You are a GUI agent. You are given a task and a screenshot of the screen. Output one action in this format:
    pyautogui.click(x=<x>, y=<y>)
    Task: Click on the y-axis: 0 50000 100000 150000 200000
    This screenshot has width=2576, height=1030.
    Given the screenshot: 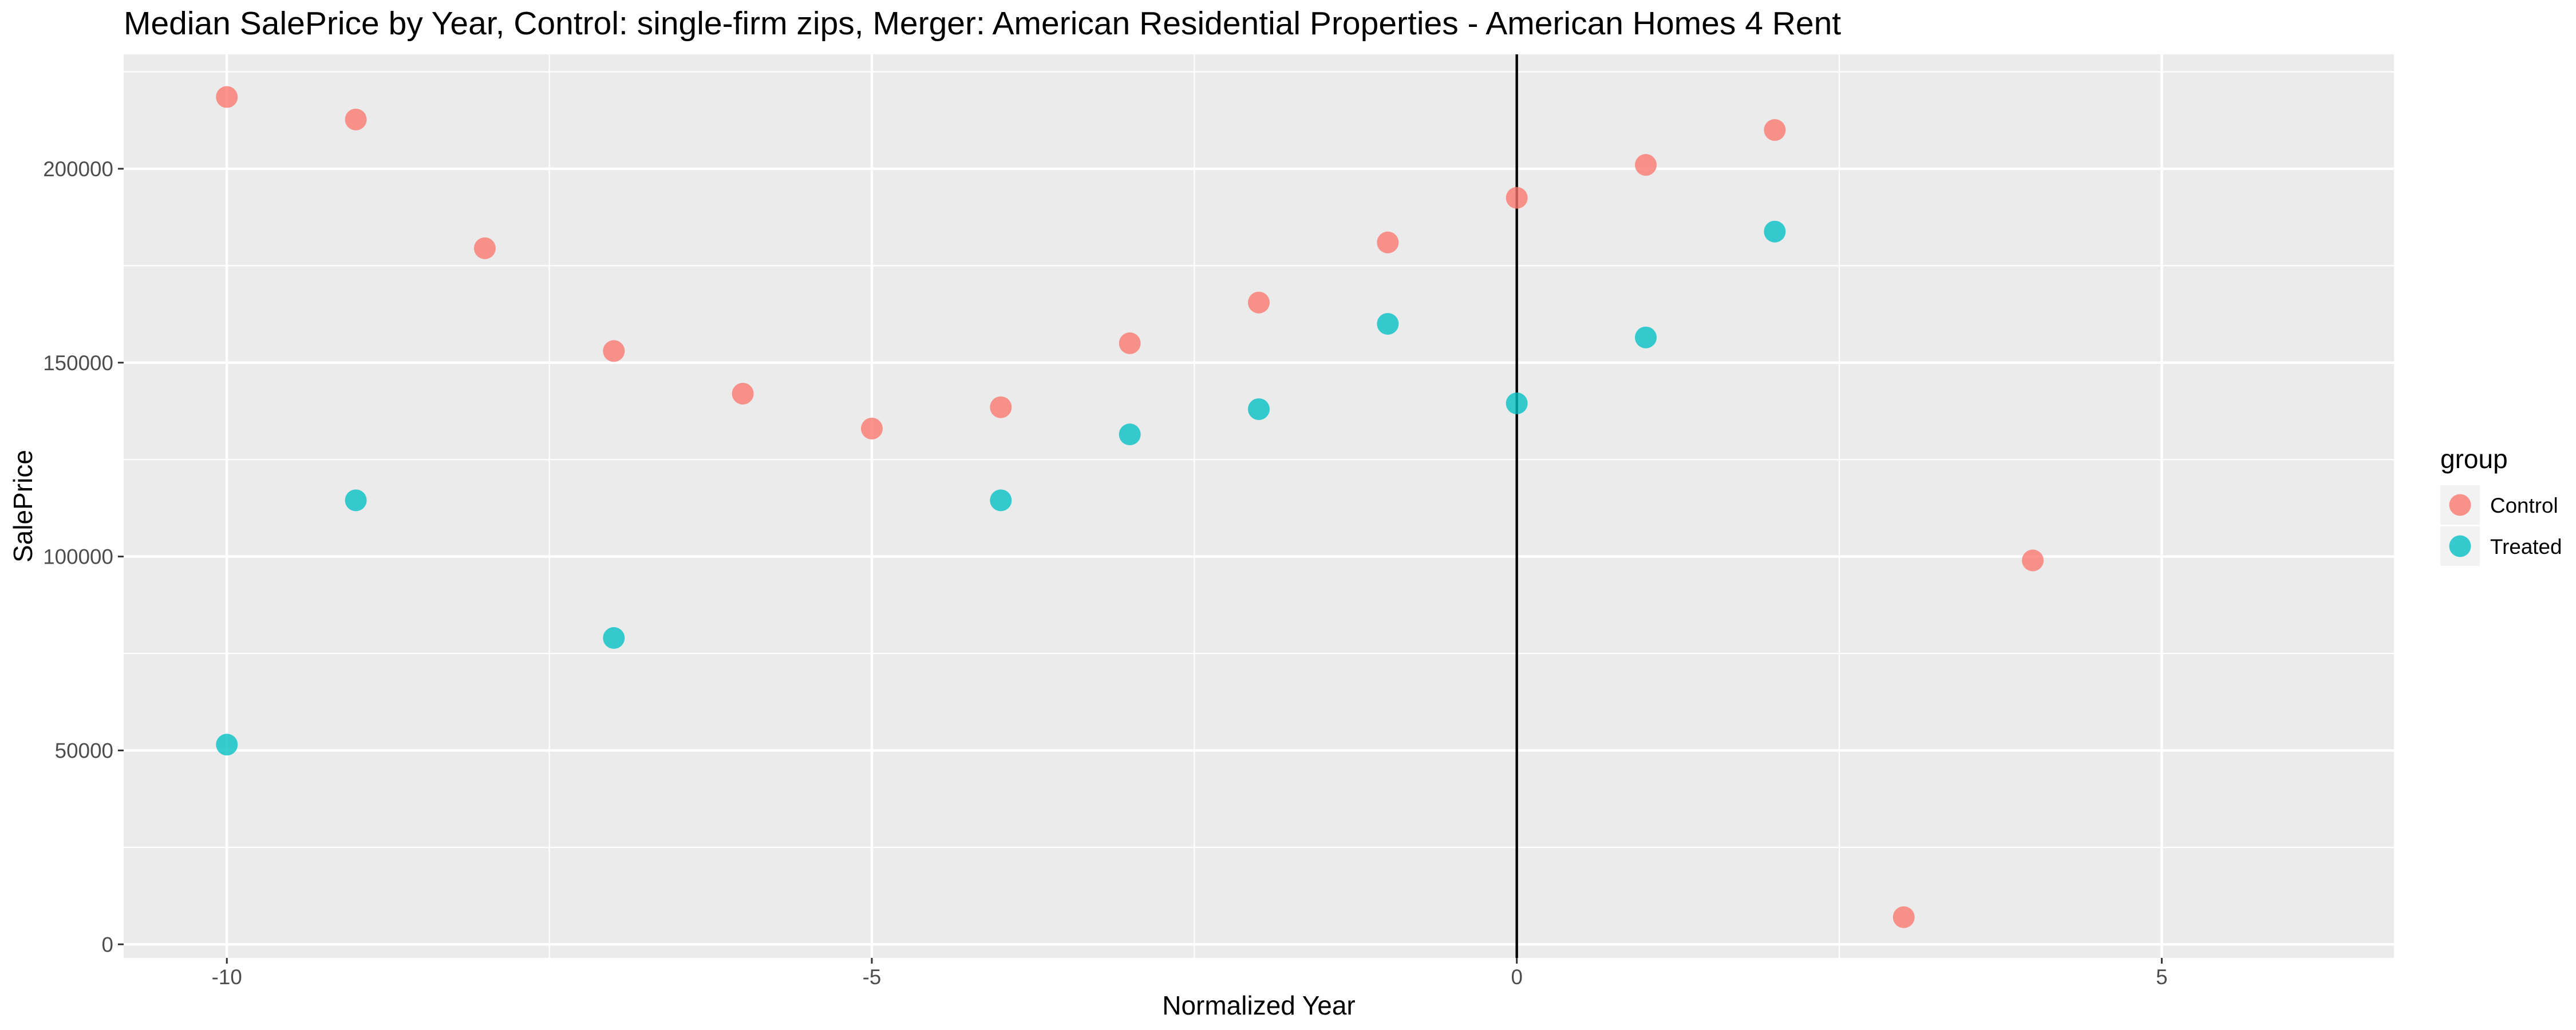 What is the action you would take?
    pyautogui.click(x=83, y=556)
    